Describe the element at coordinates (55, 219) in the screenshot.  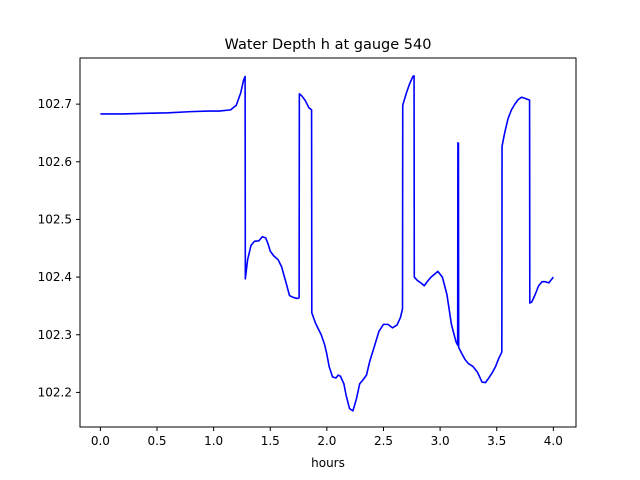
I see `y-tick-label: 102.5` at that location.